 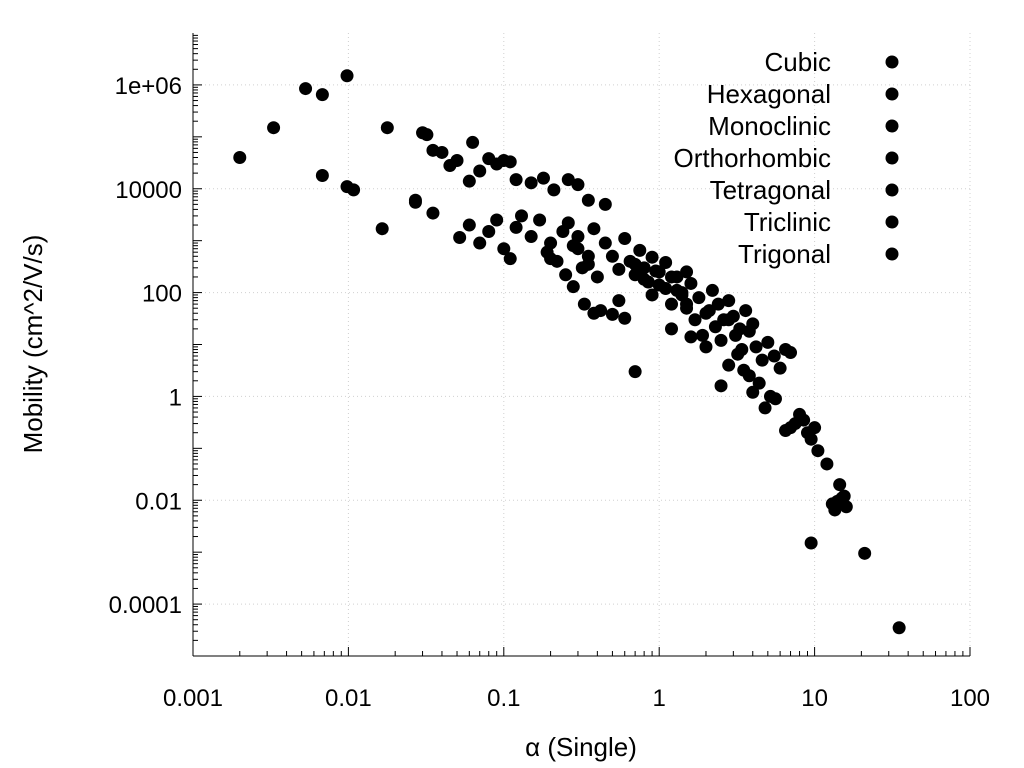 I want to click on x-tick-label: 0.01, so click(x=348, y=698).